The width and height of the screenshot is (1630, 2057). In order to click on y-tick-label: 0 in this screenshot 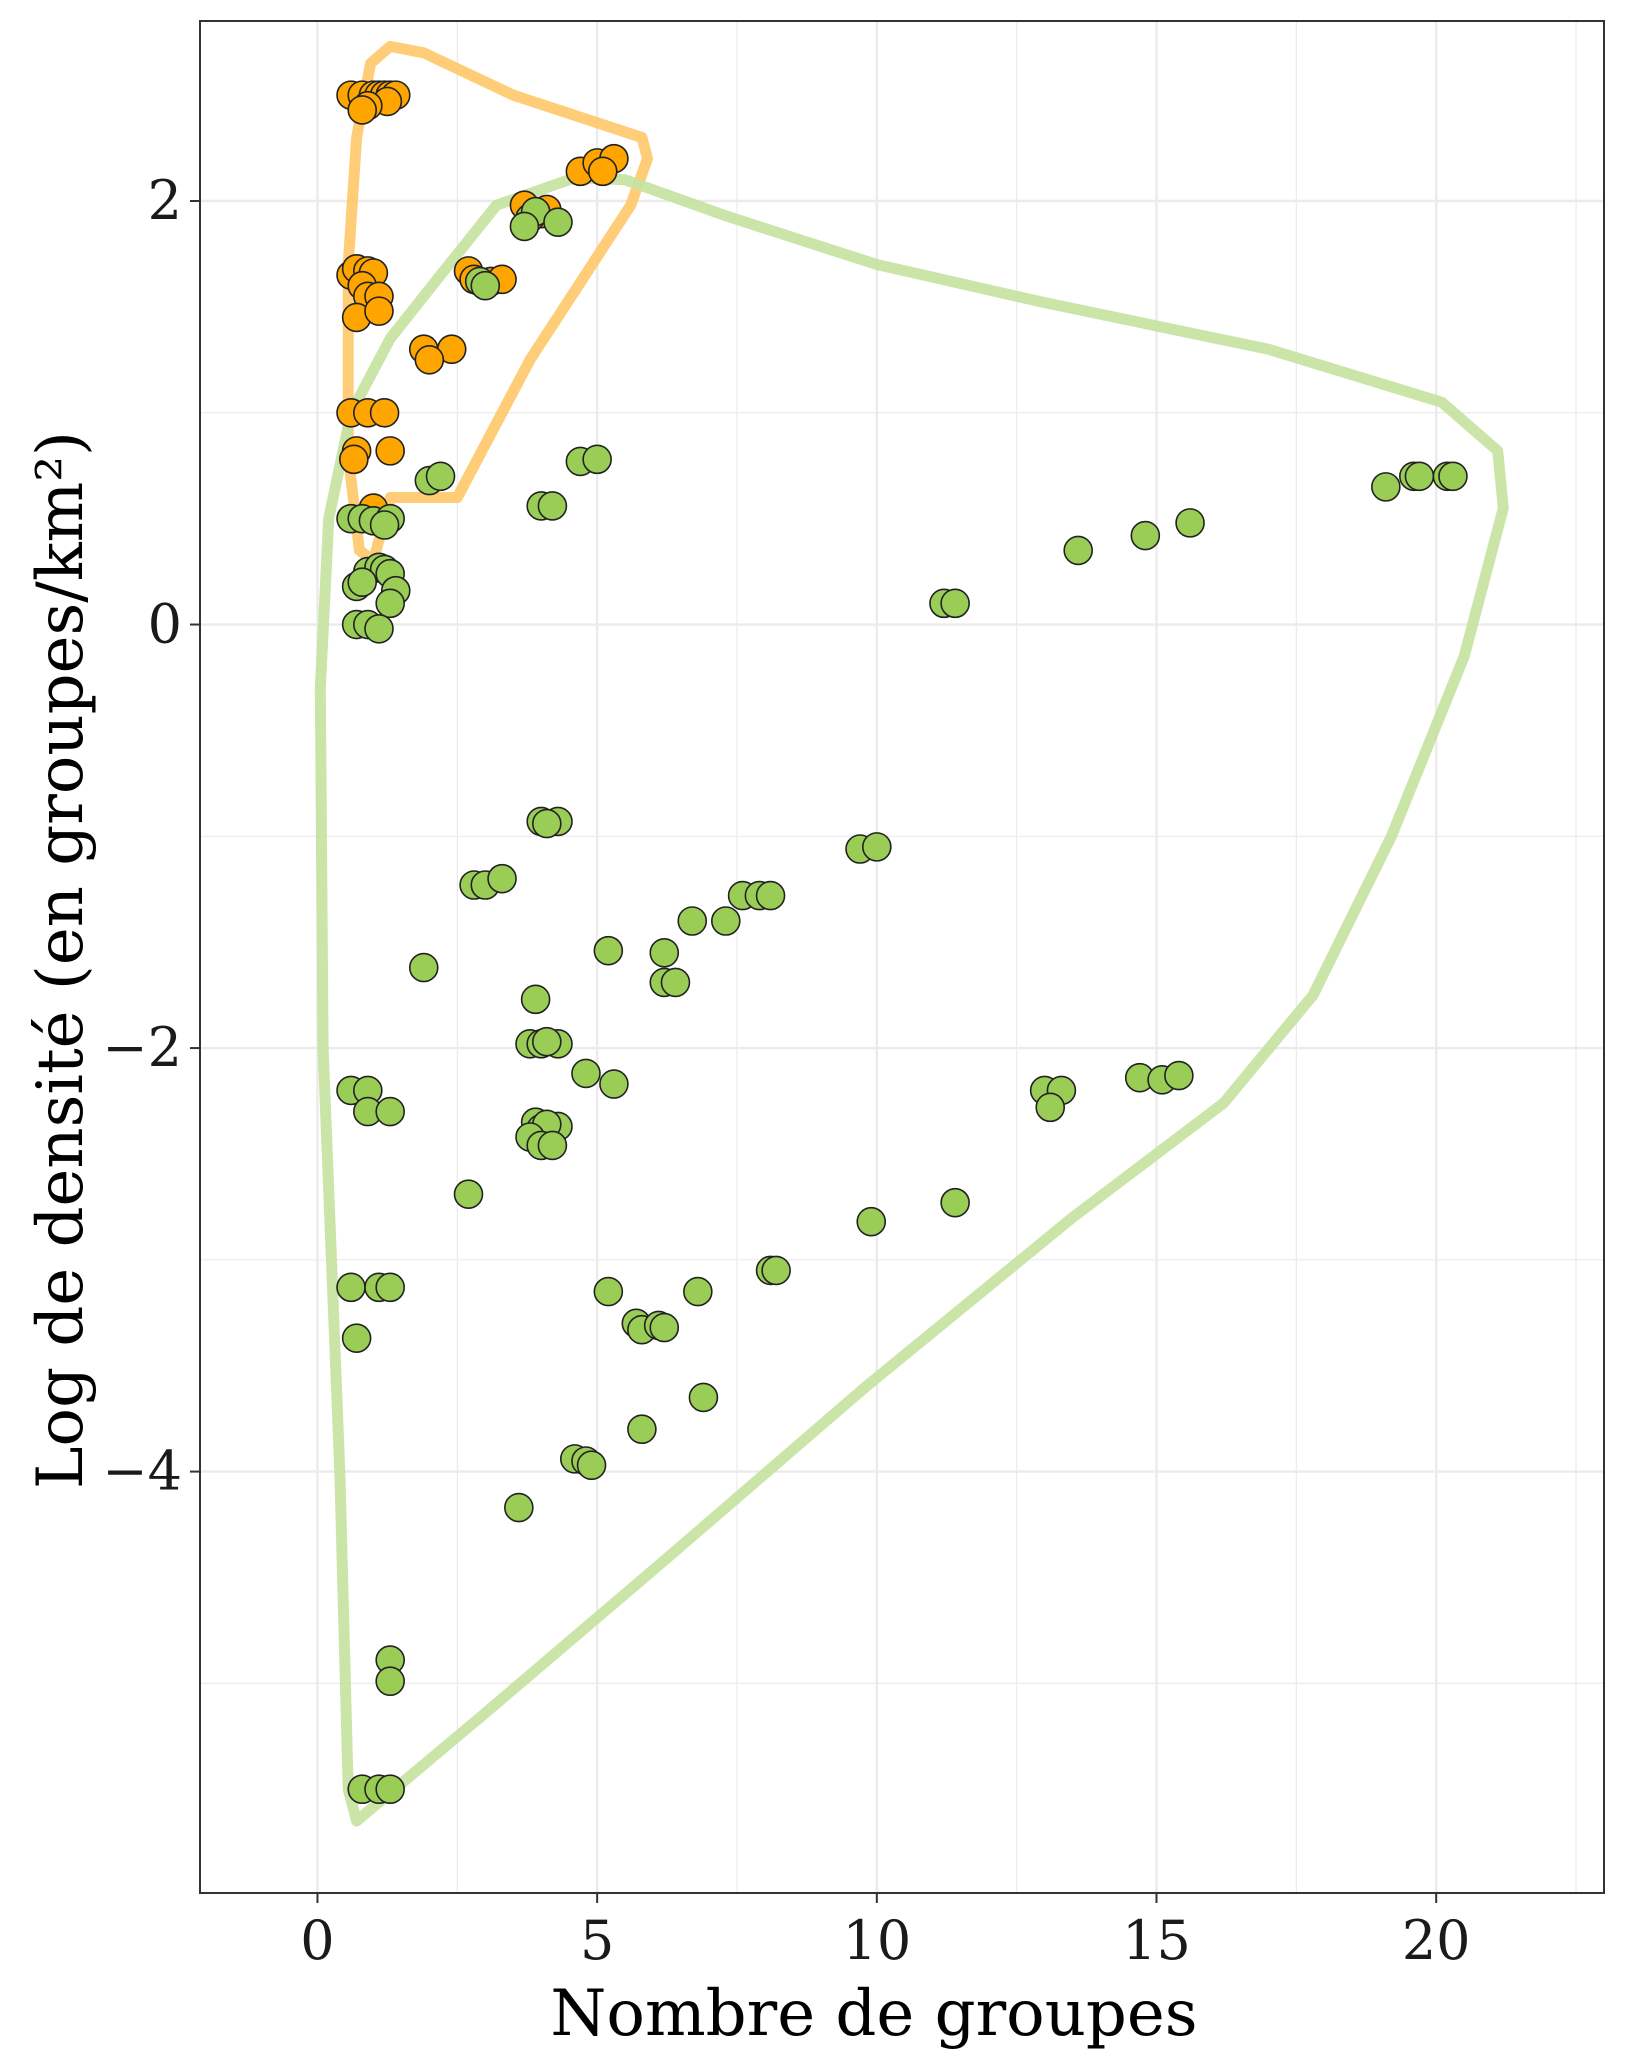, I will do `click(165, 624)`.